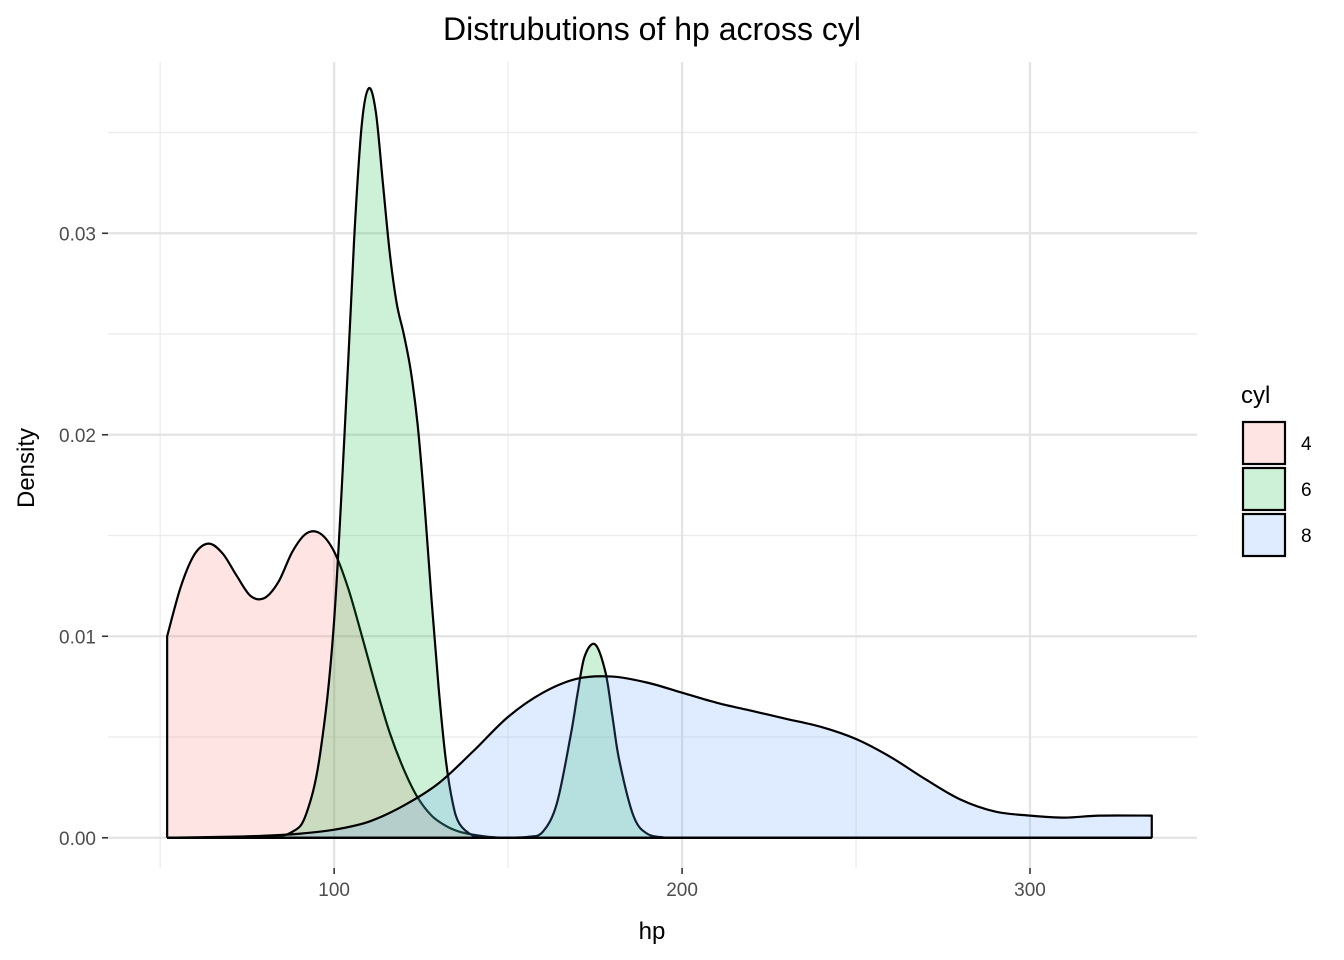 This screenshot has width=1344, height=960. Describe the element at coordinates (1306, 536) in the screenshot. I see `legend-label-cyl-8: 8` at that location.